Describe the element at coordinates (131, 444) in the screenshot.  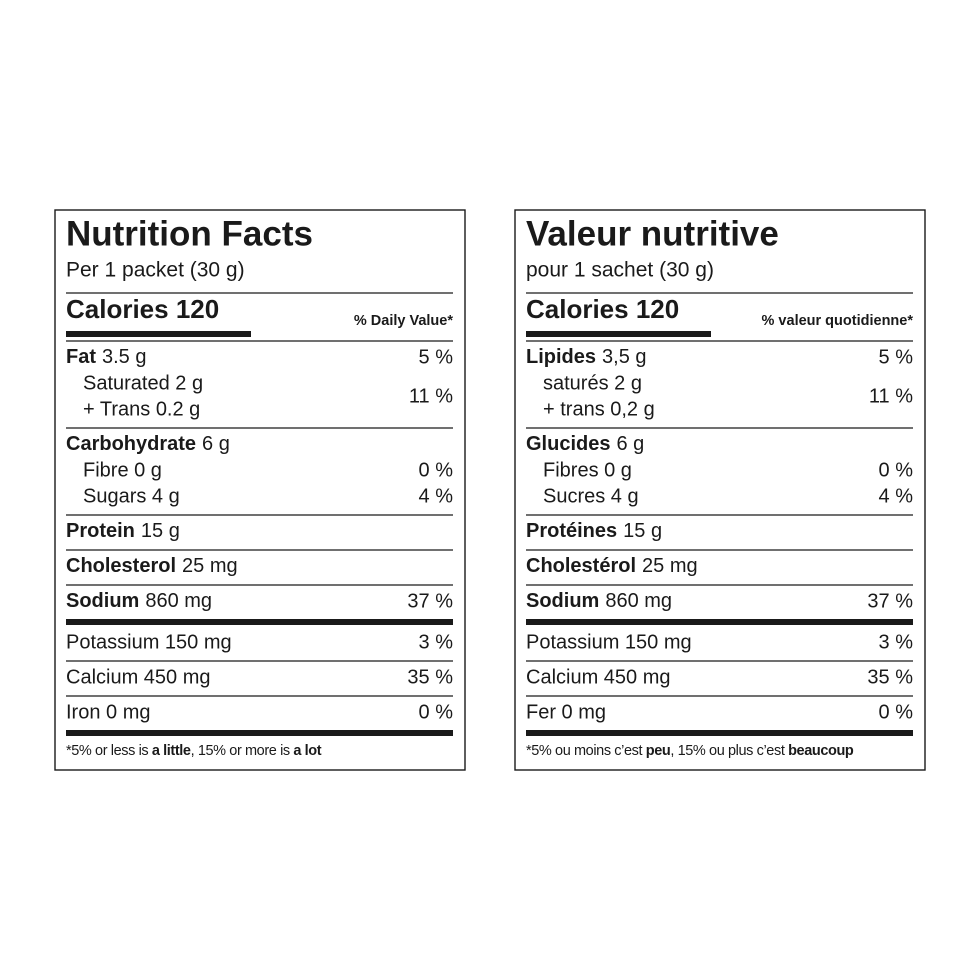
I see `nutrient-name: Carbohydrate` at that location.